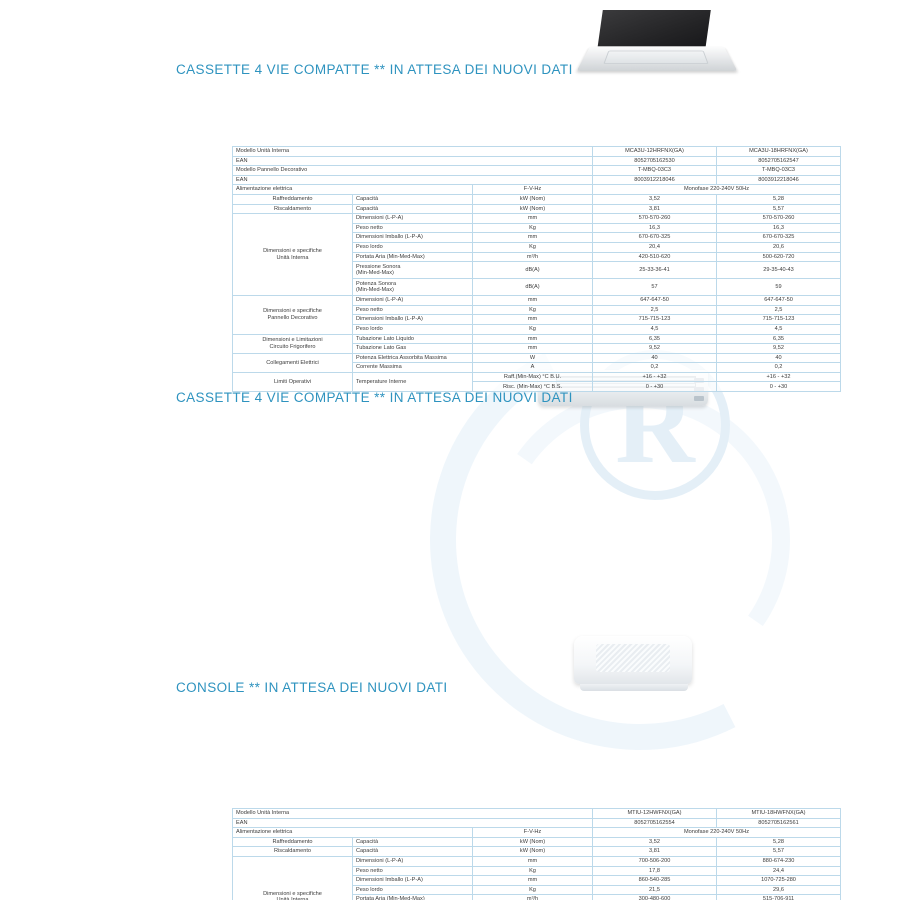 This screenshot has width=900, height=900. I want to click on label-modello-unita-interna: Modello Unità Interna, so click(412, 813).